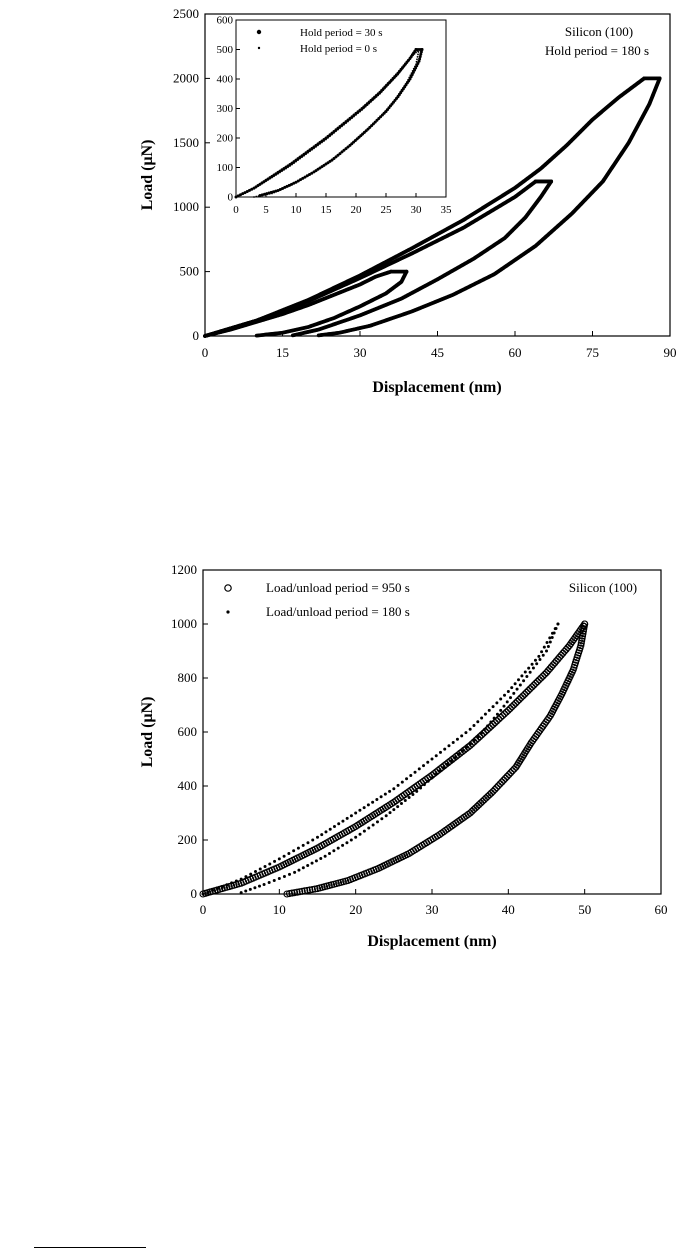  I want to click on chart-1-series-2-point, so click(292, 335).